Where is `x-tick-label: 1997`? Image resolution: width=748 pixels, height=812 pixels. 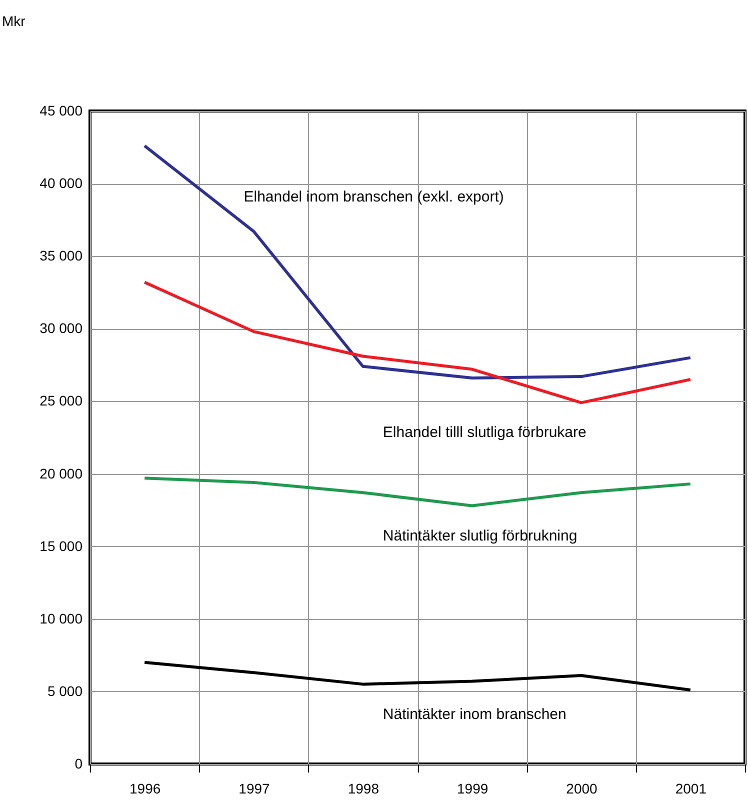
x-tick-label: 1997 is located at coordinates (254, 788).